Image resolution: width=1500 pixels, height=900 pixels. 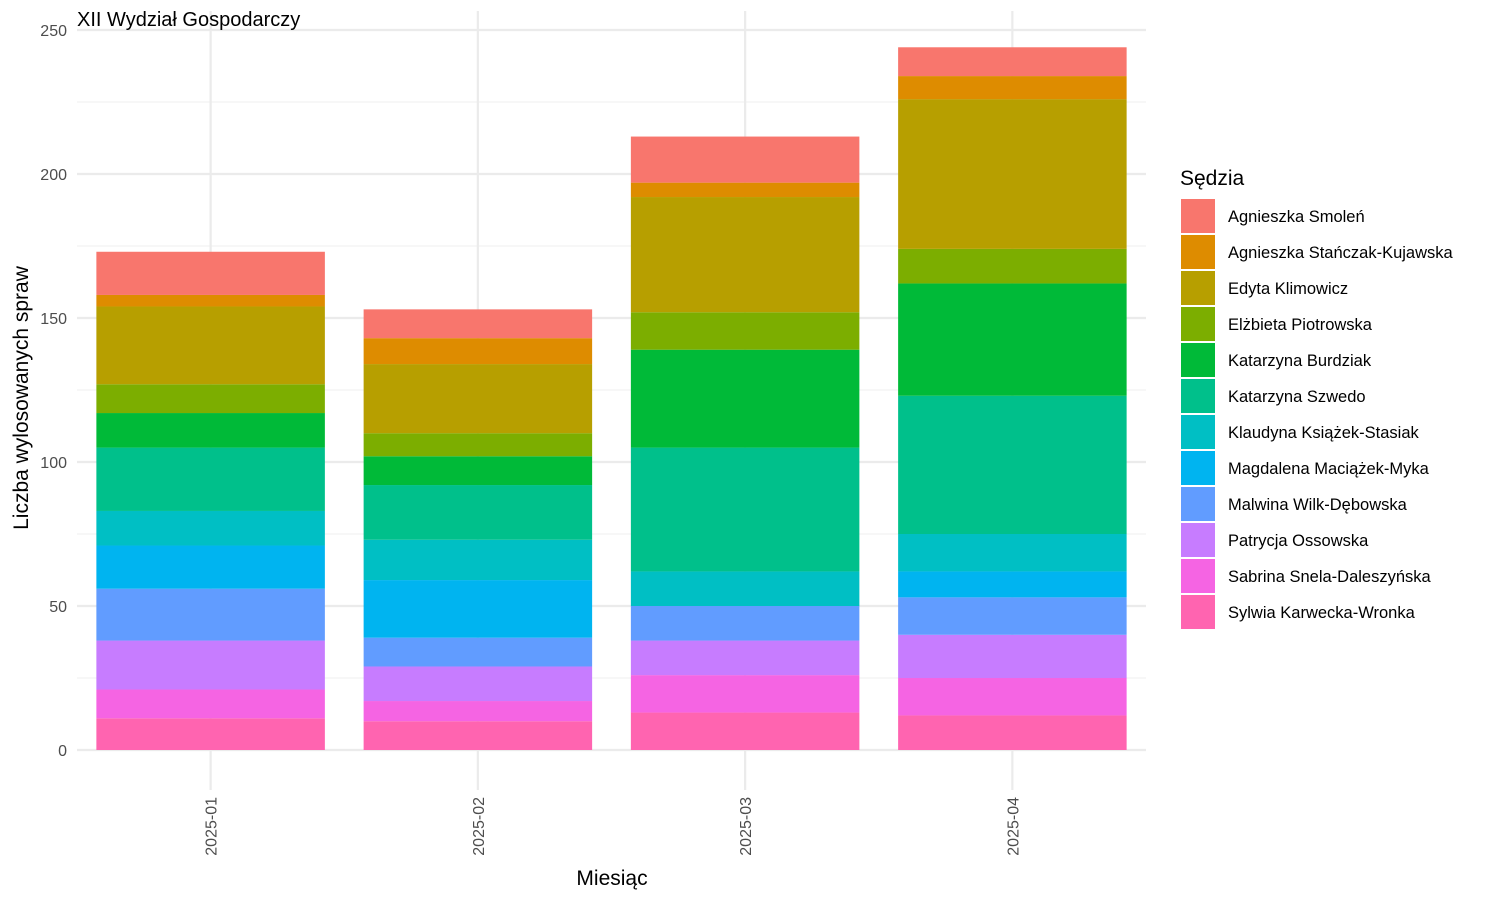 I want to click on y-tick-label: 100, so click(x=53, y=463).